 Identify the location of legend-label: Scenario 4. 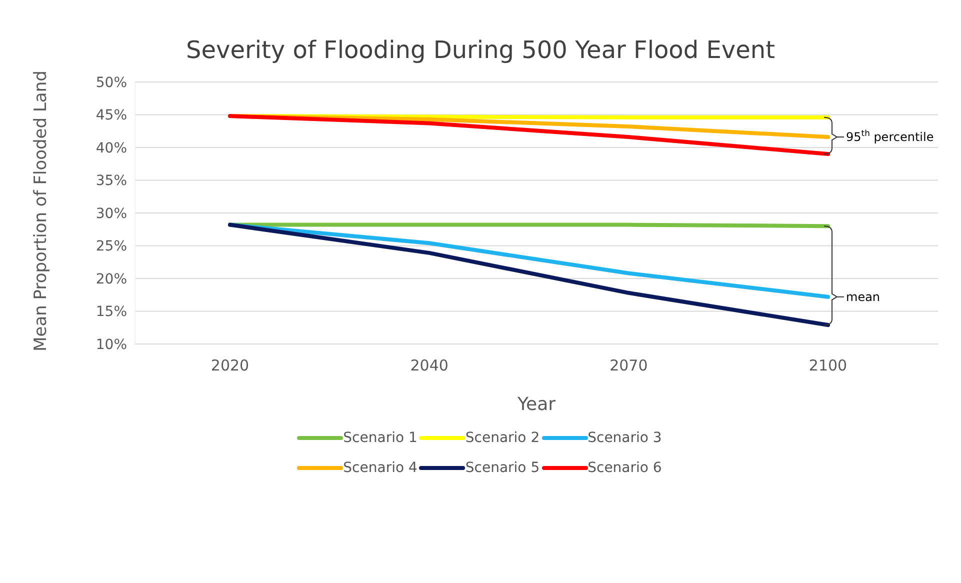
(380, 468).